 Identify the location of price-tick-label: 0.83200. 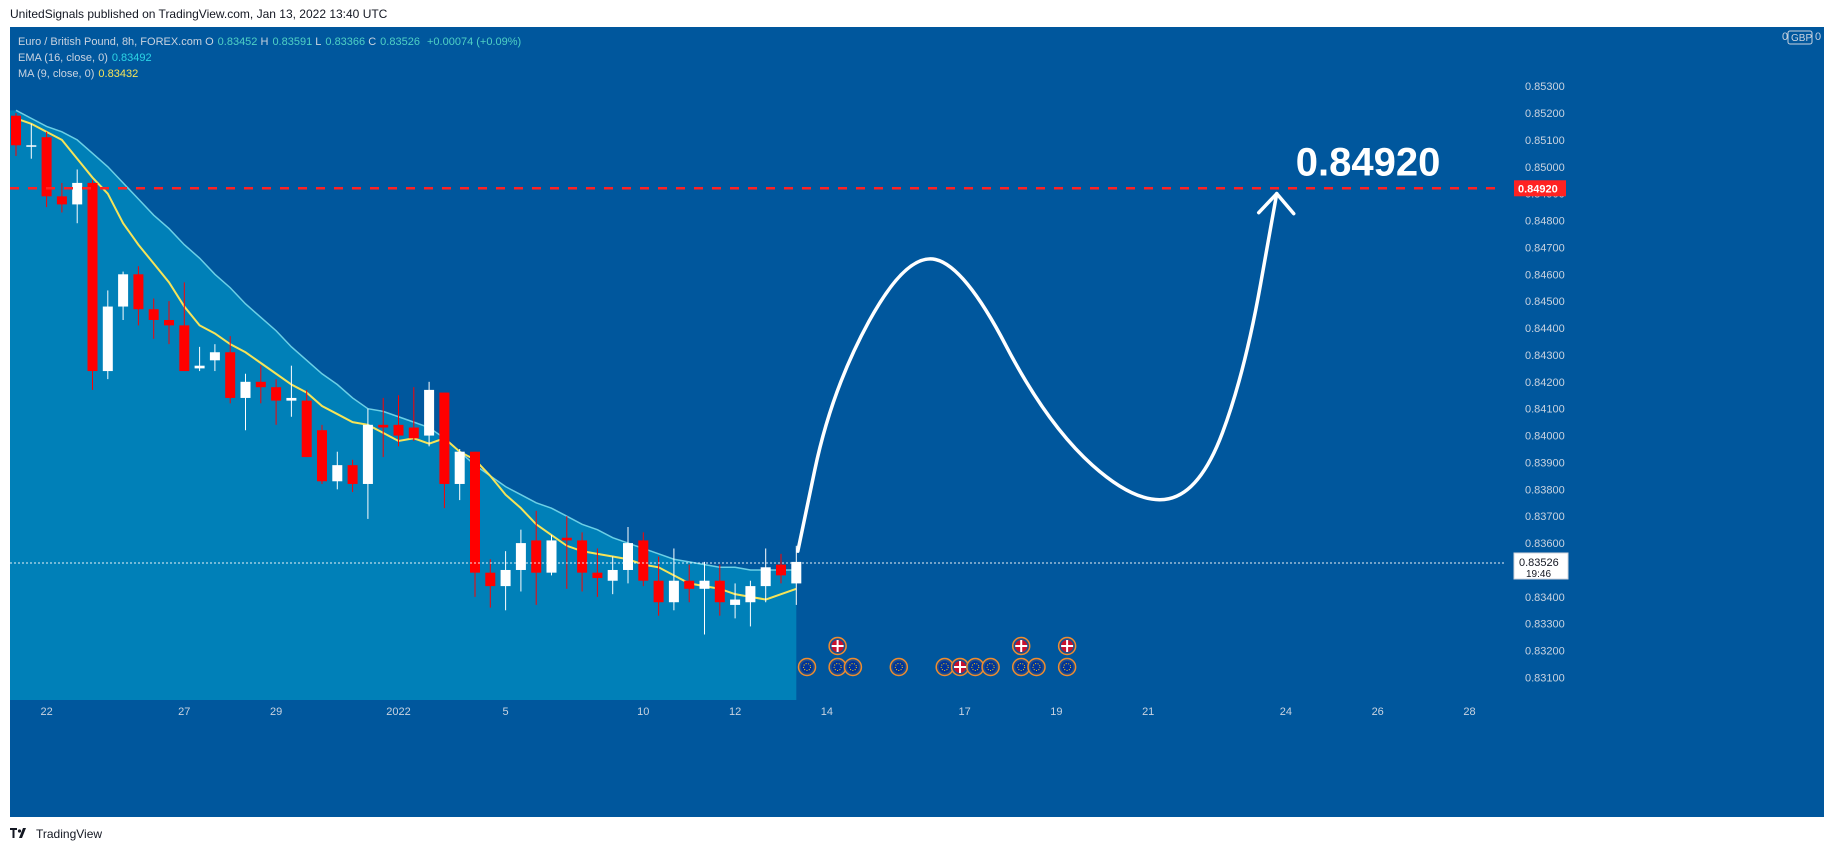
(1545, 652).